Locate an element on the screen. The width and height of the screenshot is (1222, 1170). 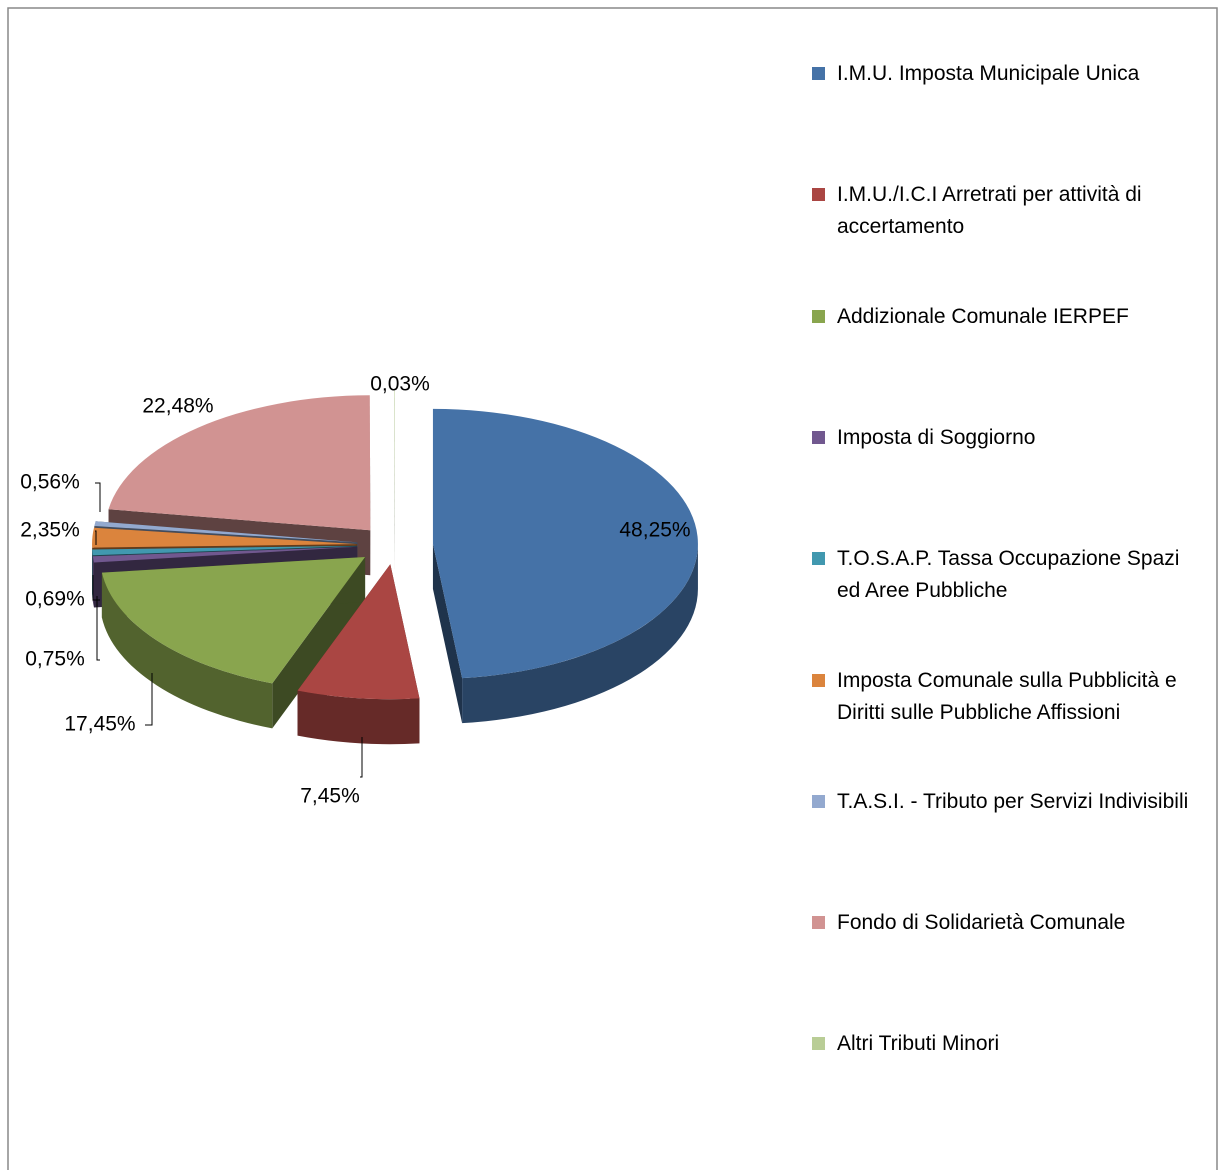
data-label: 0,56% is located at coordinates (50, 482).